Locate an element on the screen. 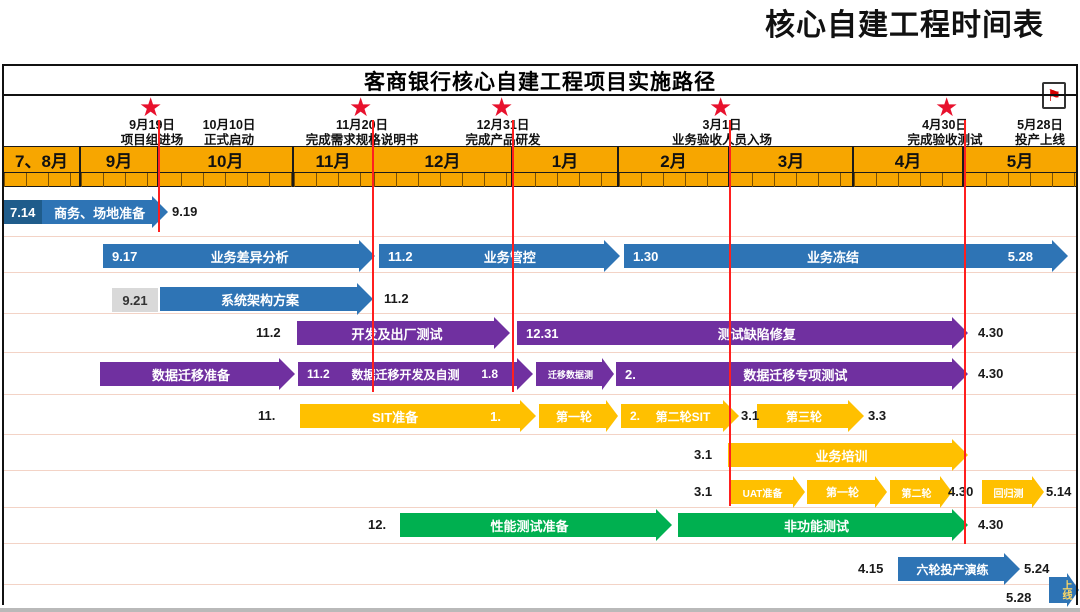 This screenshot has width=1080, height=612. gantt-bar: 1.30 业务冻结 5.28 is located at coordinates (846, 256).